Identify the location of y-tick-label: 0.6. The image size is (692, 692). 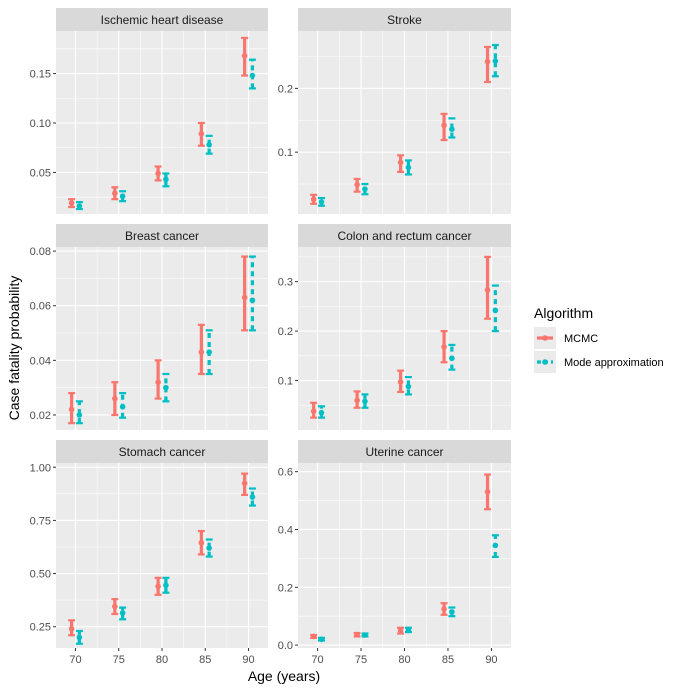
(285, 473).